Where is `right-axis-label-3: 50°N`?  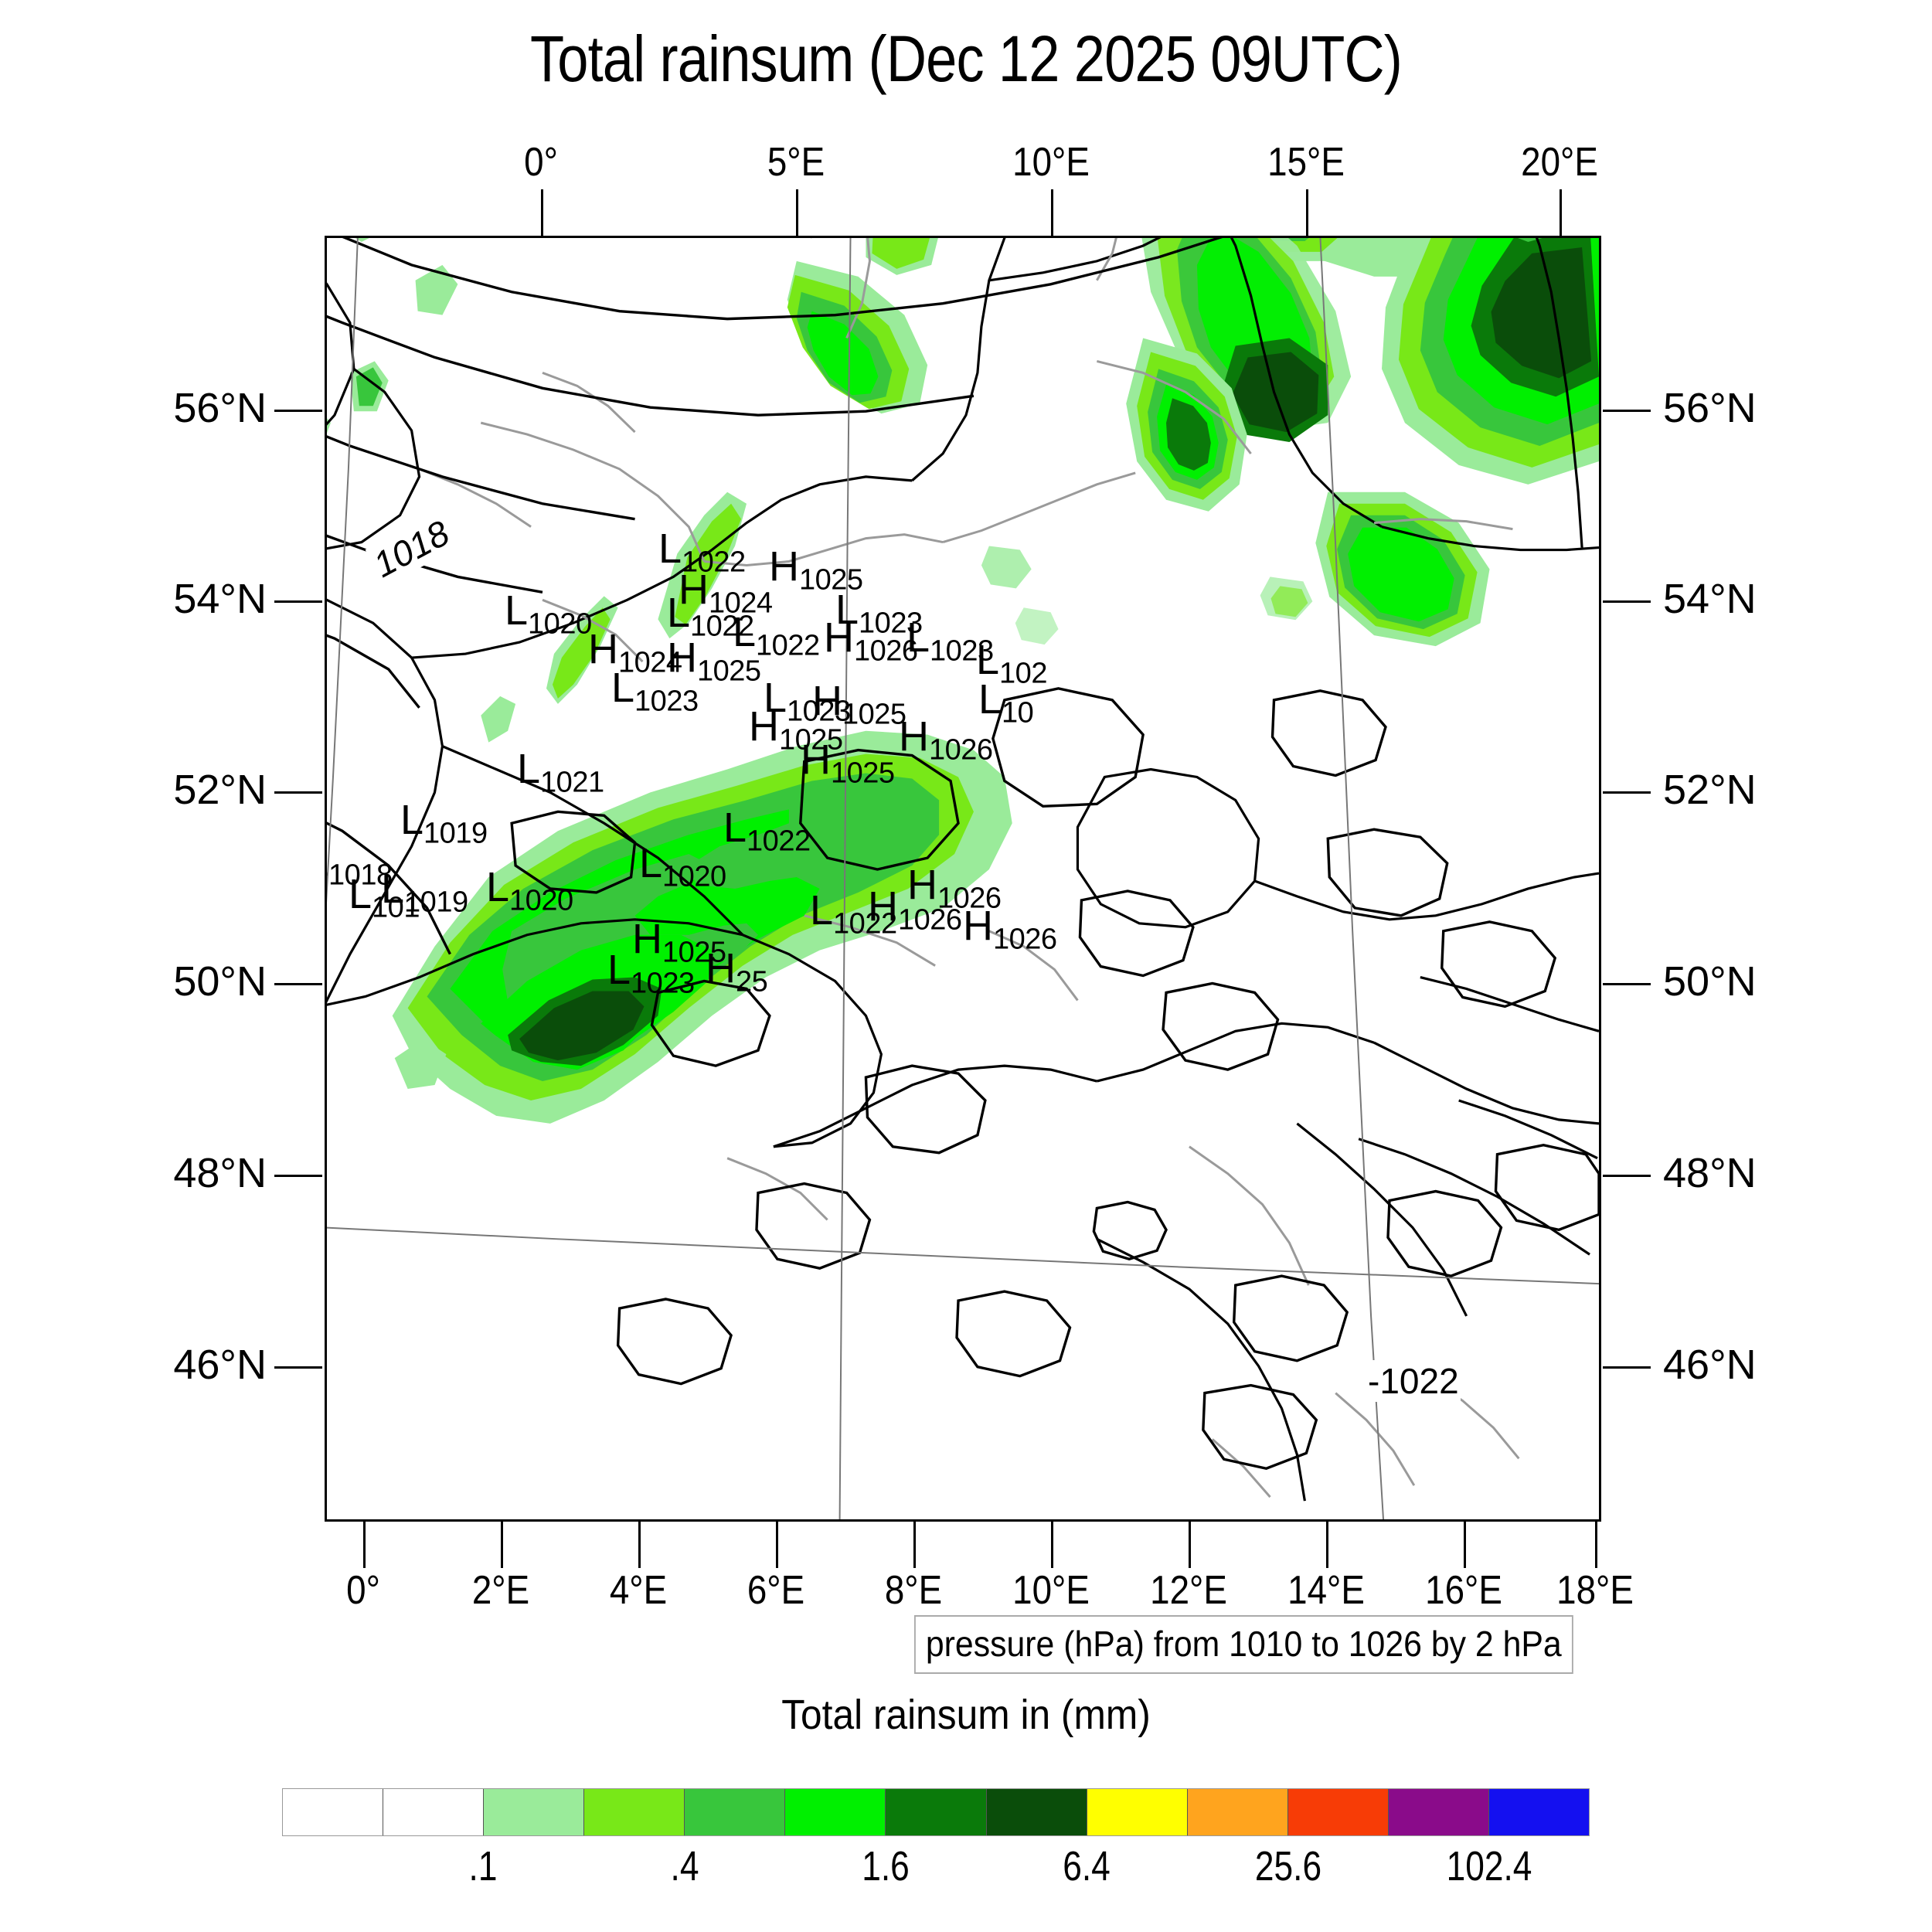
right-axis-label-3: 50°N is located at coordinates (1710, 982).